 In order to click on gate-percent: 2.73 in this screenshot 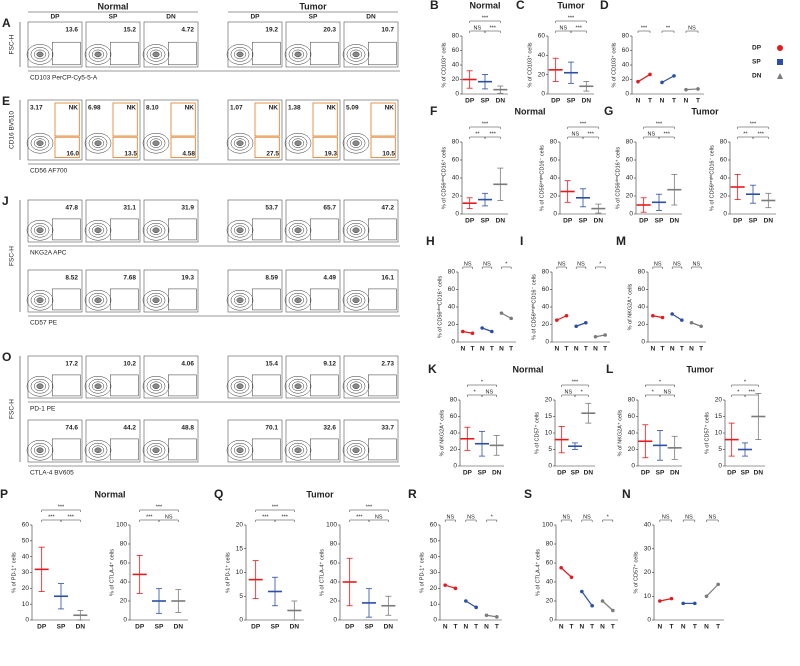, I will do `click(387, 364)`.